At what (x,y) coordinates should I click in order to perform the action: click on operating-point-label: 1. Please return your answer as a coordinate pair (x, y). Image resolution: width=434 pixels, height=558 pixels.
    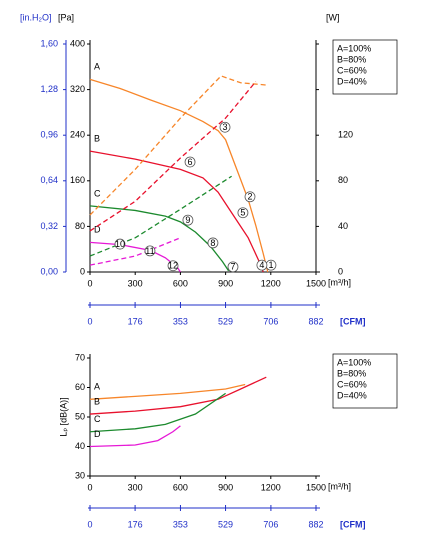
    Looking at the image, I should click on (270, 265).